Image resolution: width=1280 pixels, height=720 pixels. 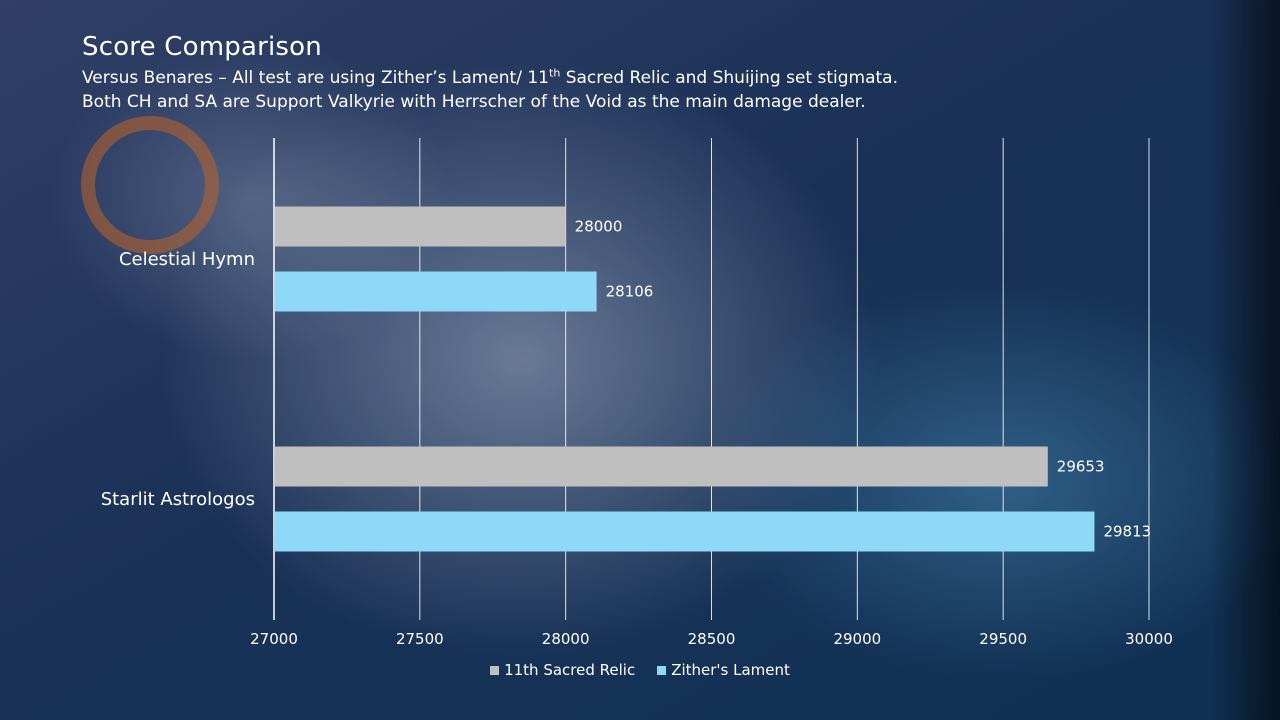 What do you see at coordinates (730, 670) in the screenshot?
I see `legend-label-zithers-lament: Zither's Lament` at bounding box center [730, 670].